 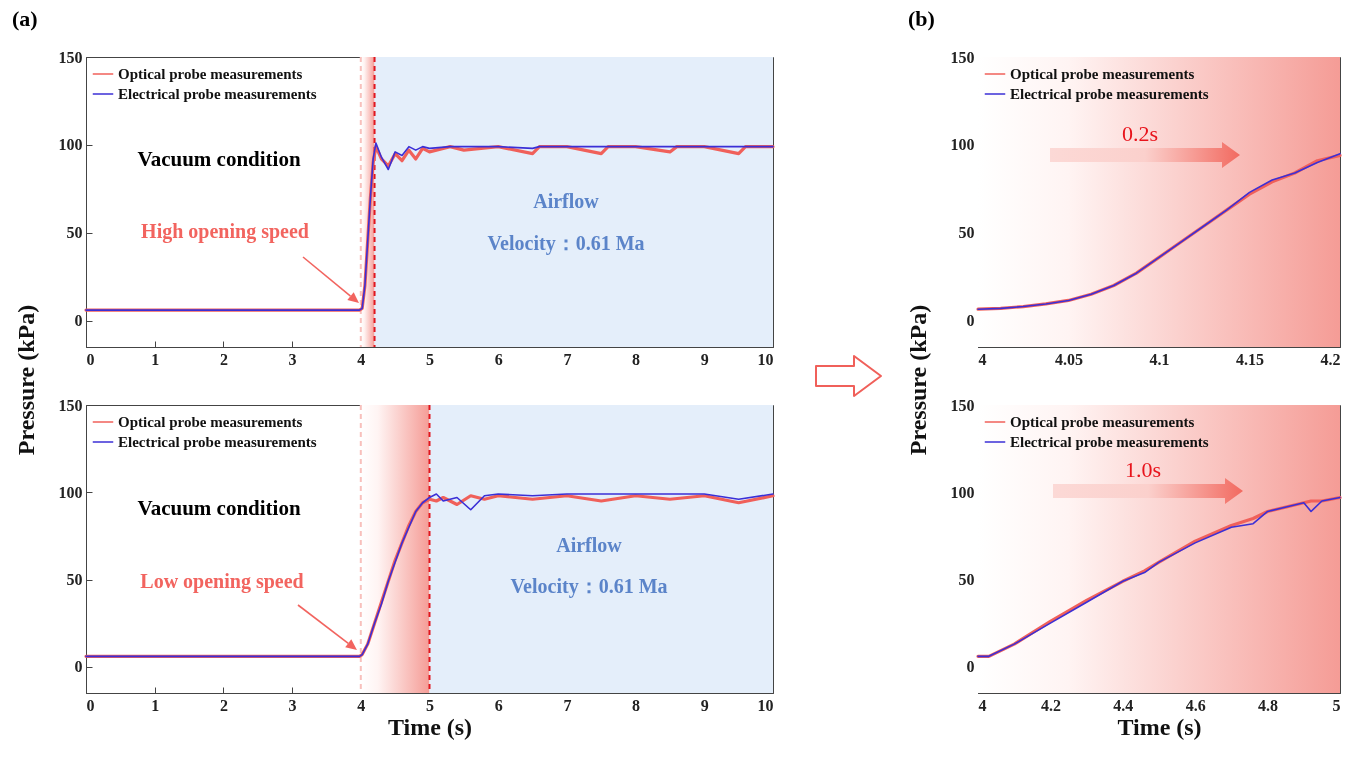 What do you see at coordinates (1140, 133) in the screenshot?
I see `annotation: 0.2s` at bounding box center [1140, 133].